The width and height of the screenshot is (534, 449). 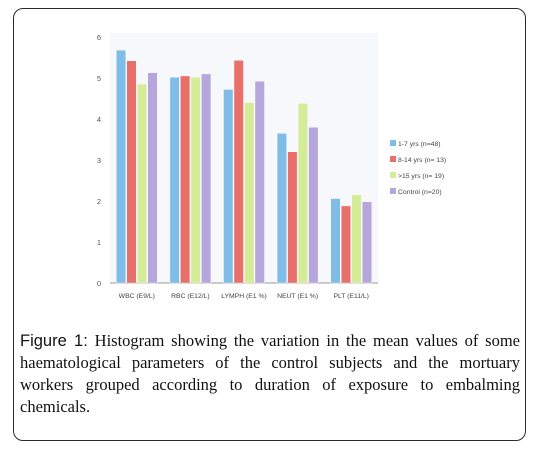 What do you see at coordinates (99, 119) in the screenshot?
I see `y-tick-label: 4` at bounding box center [99, 119].